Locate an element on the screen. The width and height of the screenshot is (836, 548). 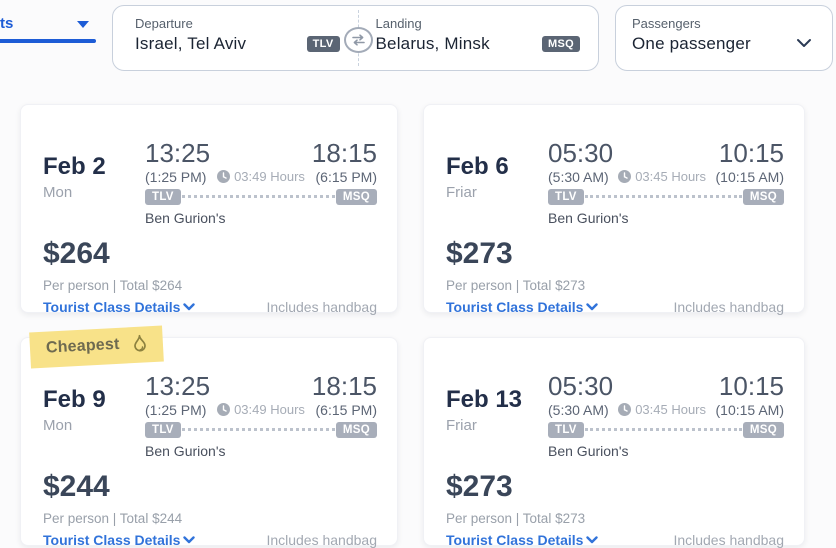
passengers-value: One passenger is located at coordinates (691, 43).